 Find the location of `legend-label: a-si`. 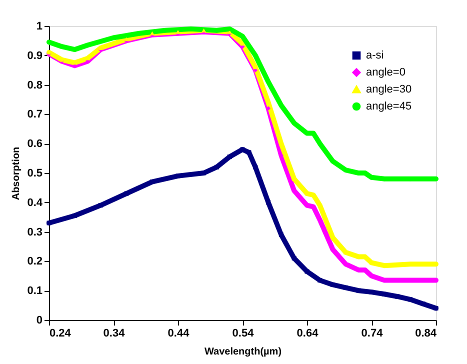

legend-label: a-si is located at coordinates (375, 56).